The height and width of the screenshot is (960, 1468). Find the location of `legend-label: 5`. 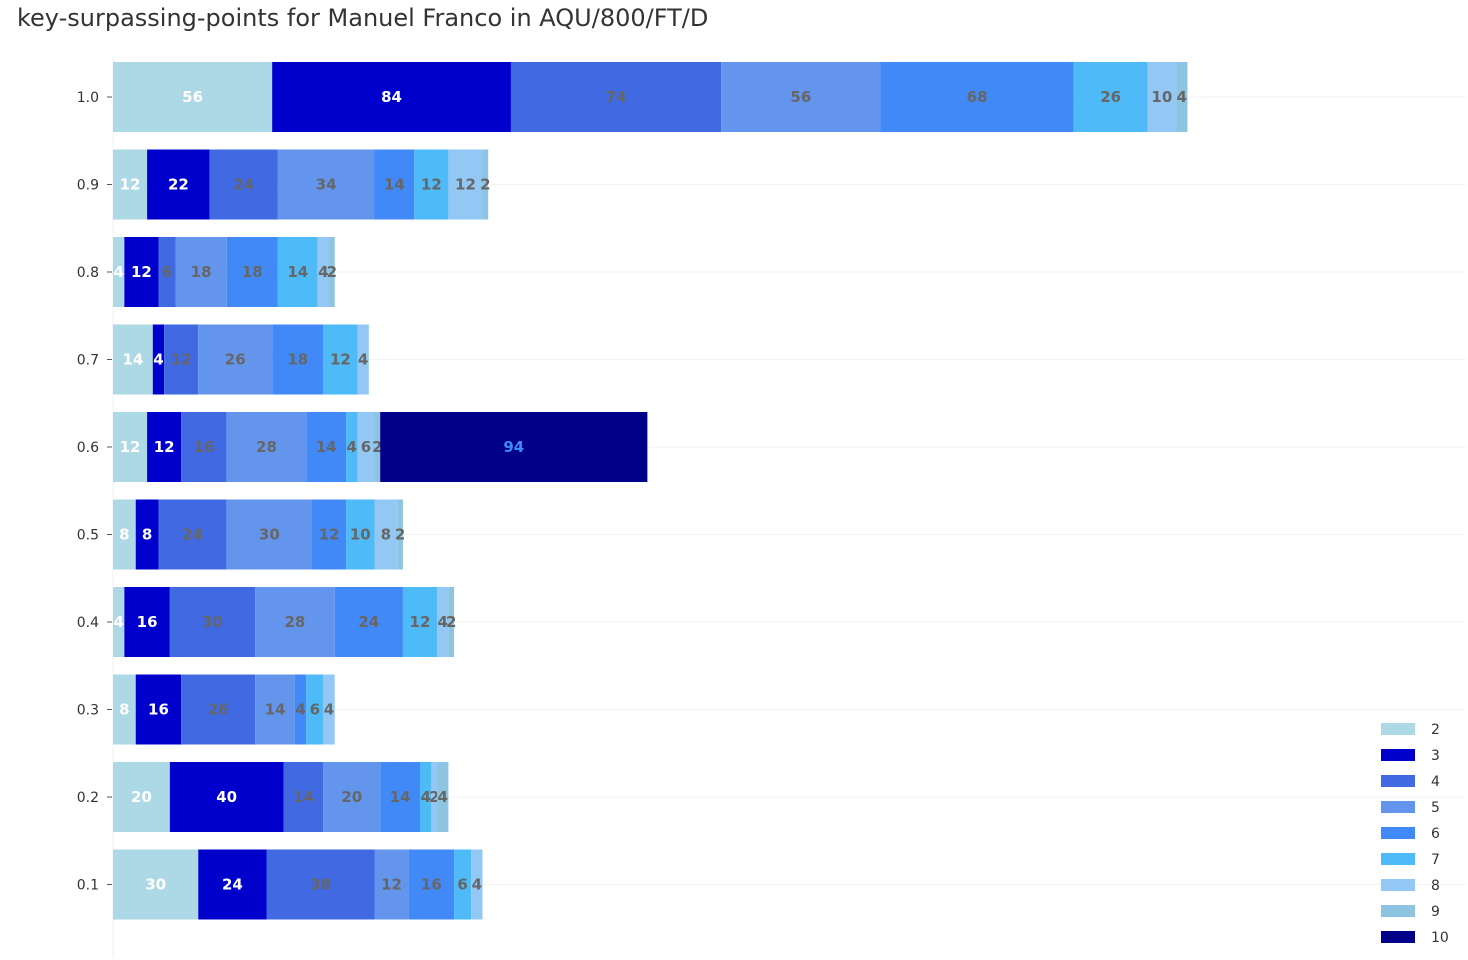

legend-label: 5 is located at coordinates (1435, 808).